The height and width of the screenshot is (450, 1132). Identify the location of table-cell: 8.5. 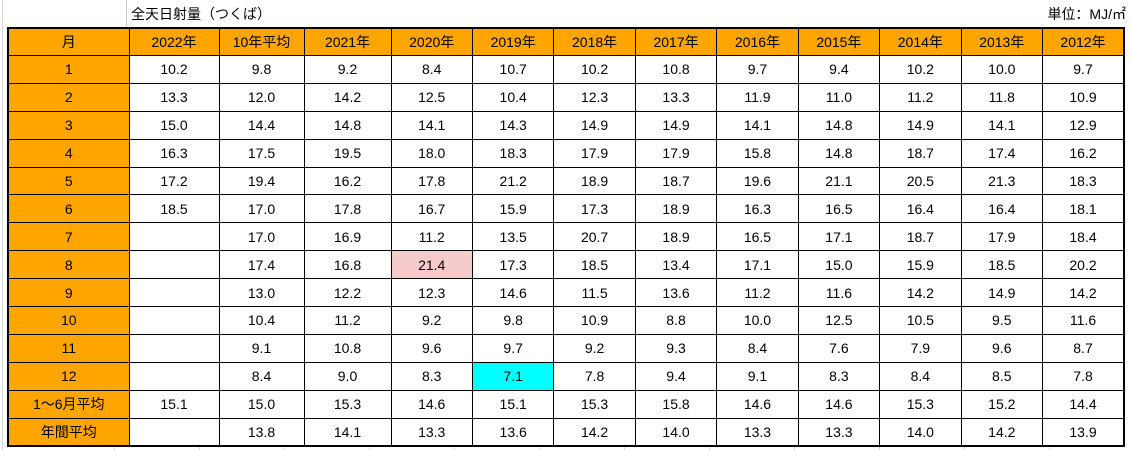
(1002, 376).